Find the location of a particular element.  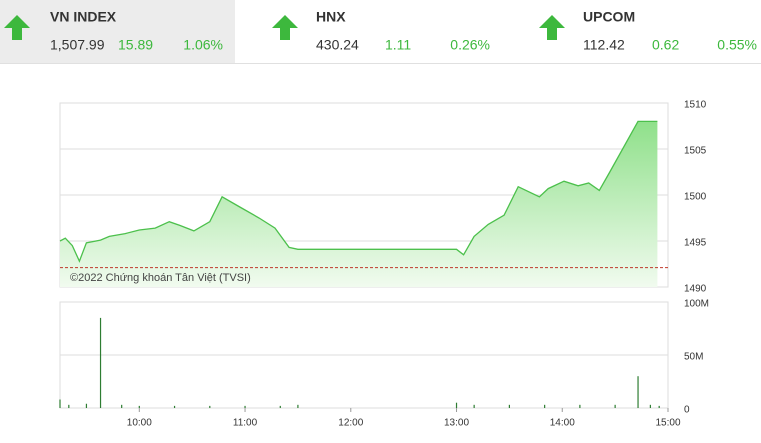

y-tick-label: 1490 is located at coordinates (695, 289).